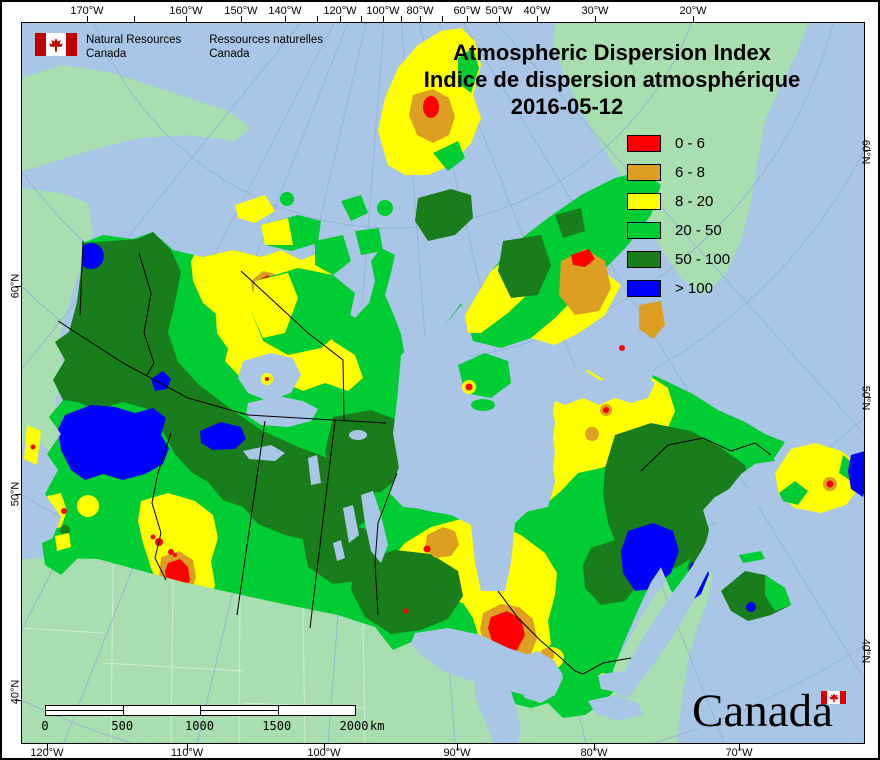 This screenshot has height=760, width=880. Describe the element at coordinates (106, 54) in the screenshot. I see `nrcan-en-line2: Canada` at that location.